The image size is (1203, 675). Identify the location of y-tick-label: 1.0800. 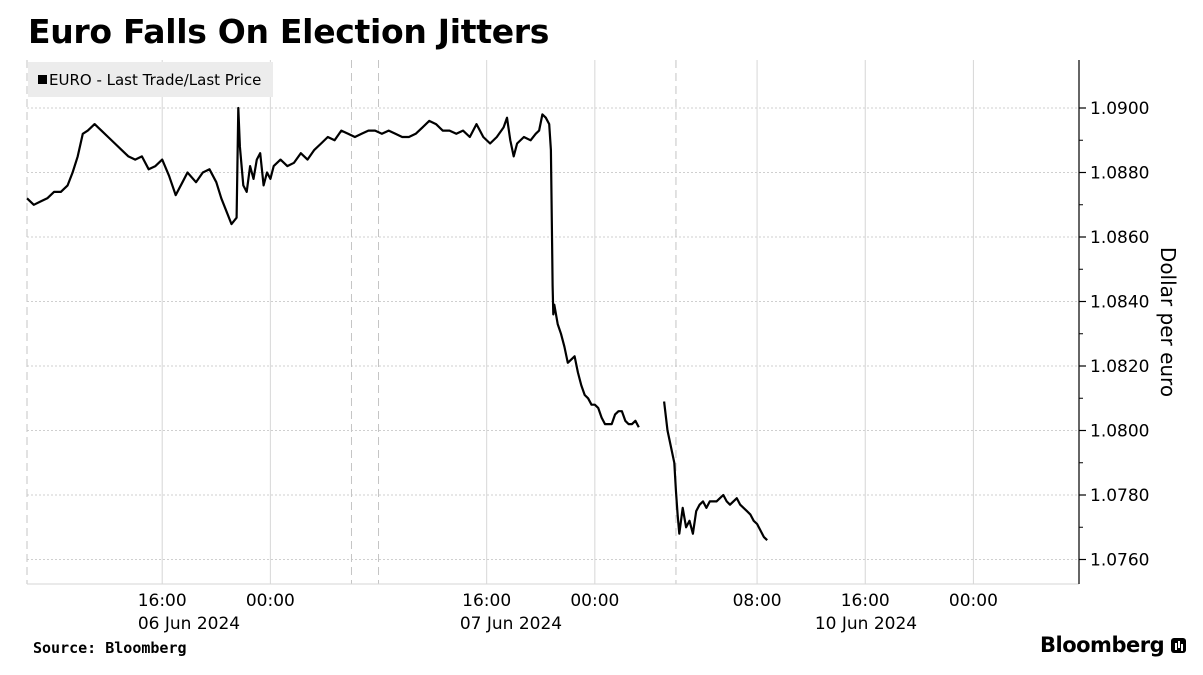
(1119, 432).